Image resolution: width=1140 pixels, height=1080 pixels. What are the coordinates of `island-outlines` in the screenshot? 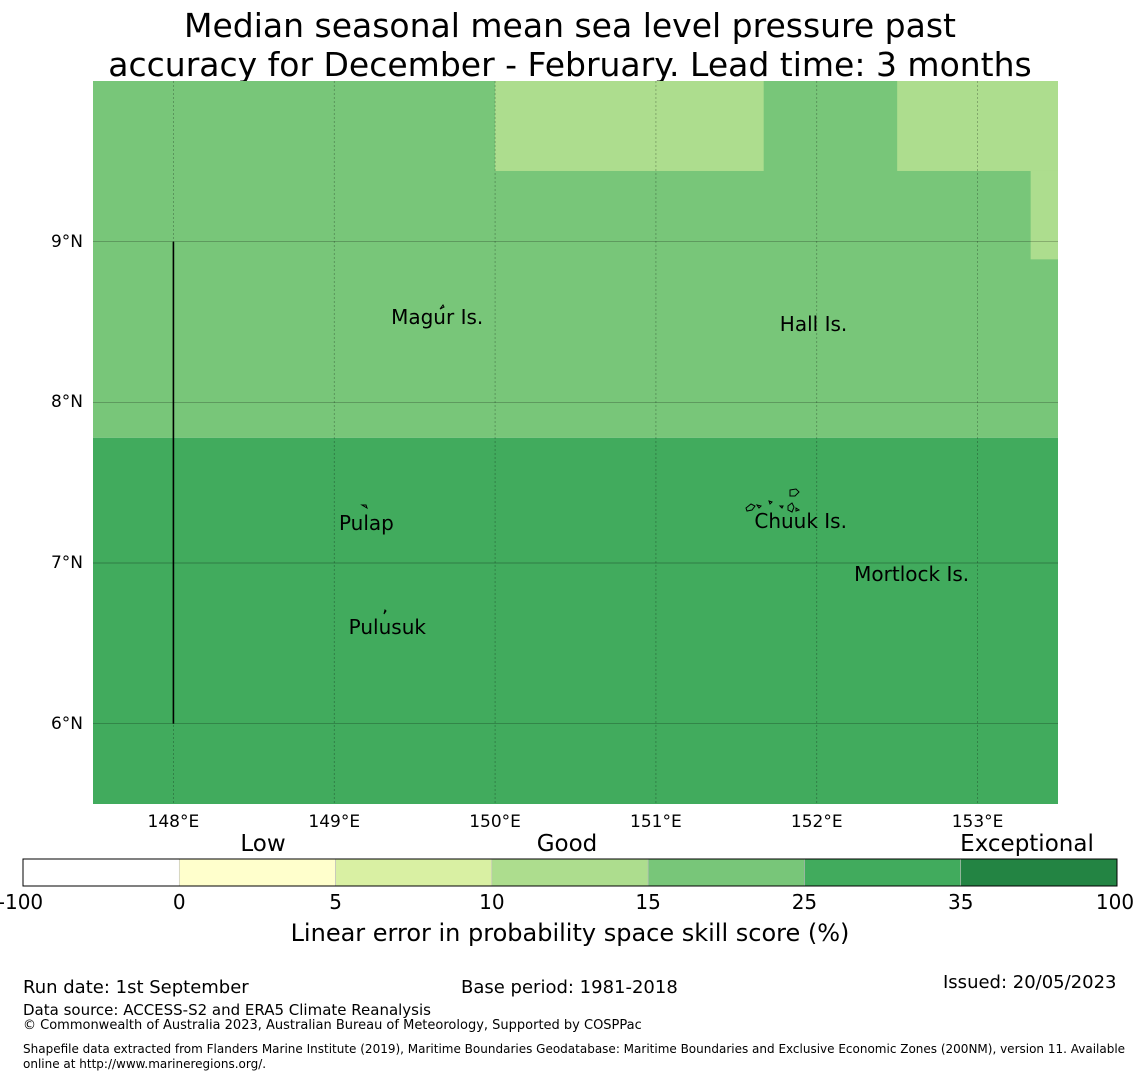 It's located at (580, 459).